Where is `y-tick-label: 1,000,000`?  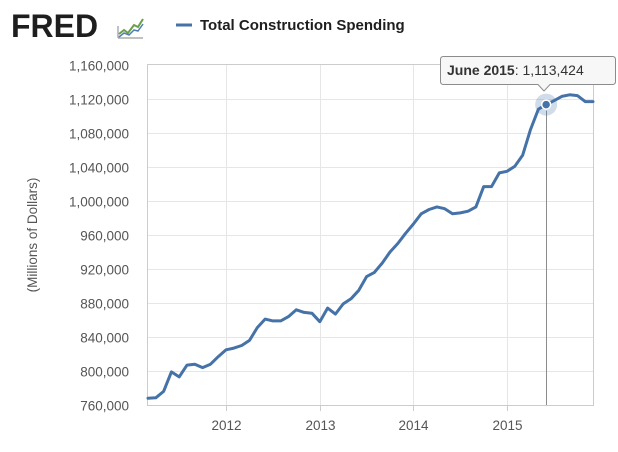
y-tick-label: 1,000,000 is located at coordinates (99, 202).